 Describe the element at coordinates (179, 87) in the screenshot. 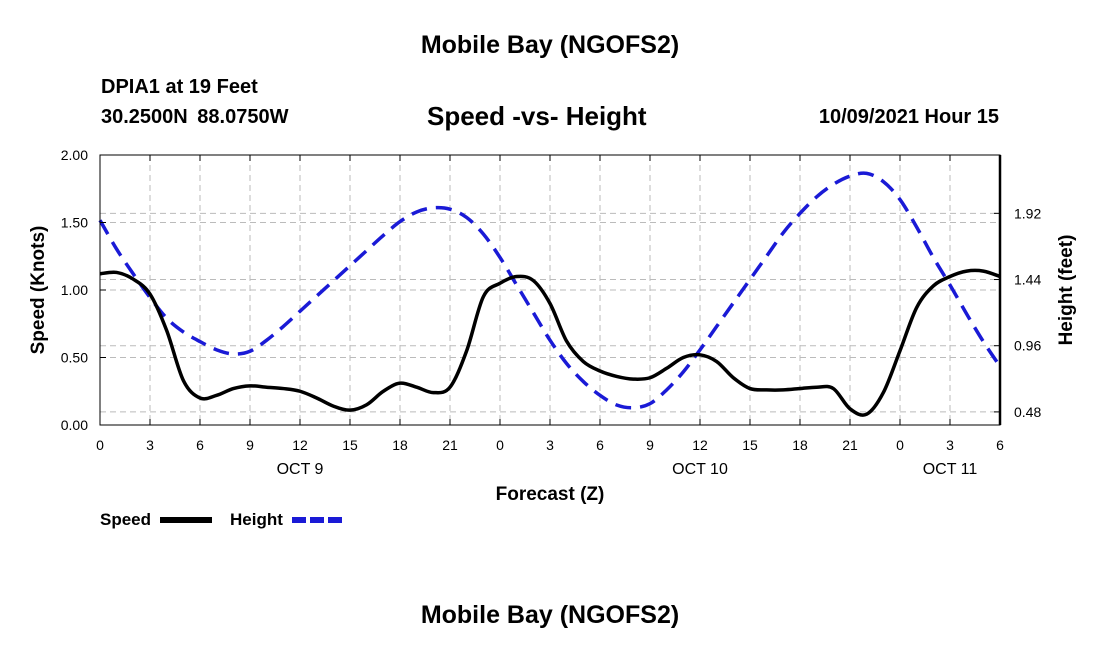

I see `station-label: DPIA1 at 19 Feet` at that location.